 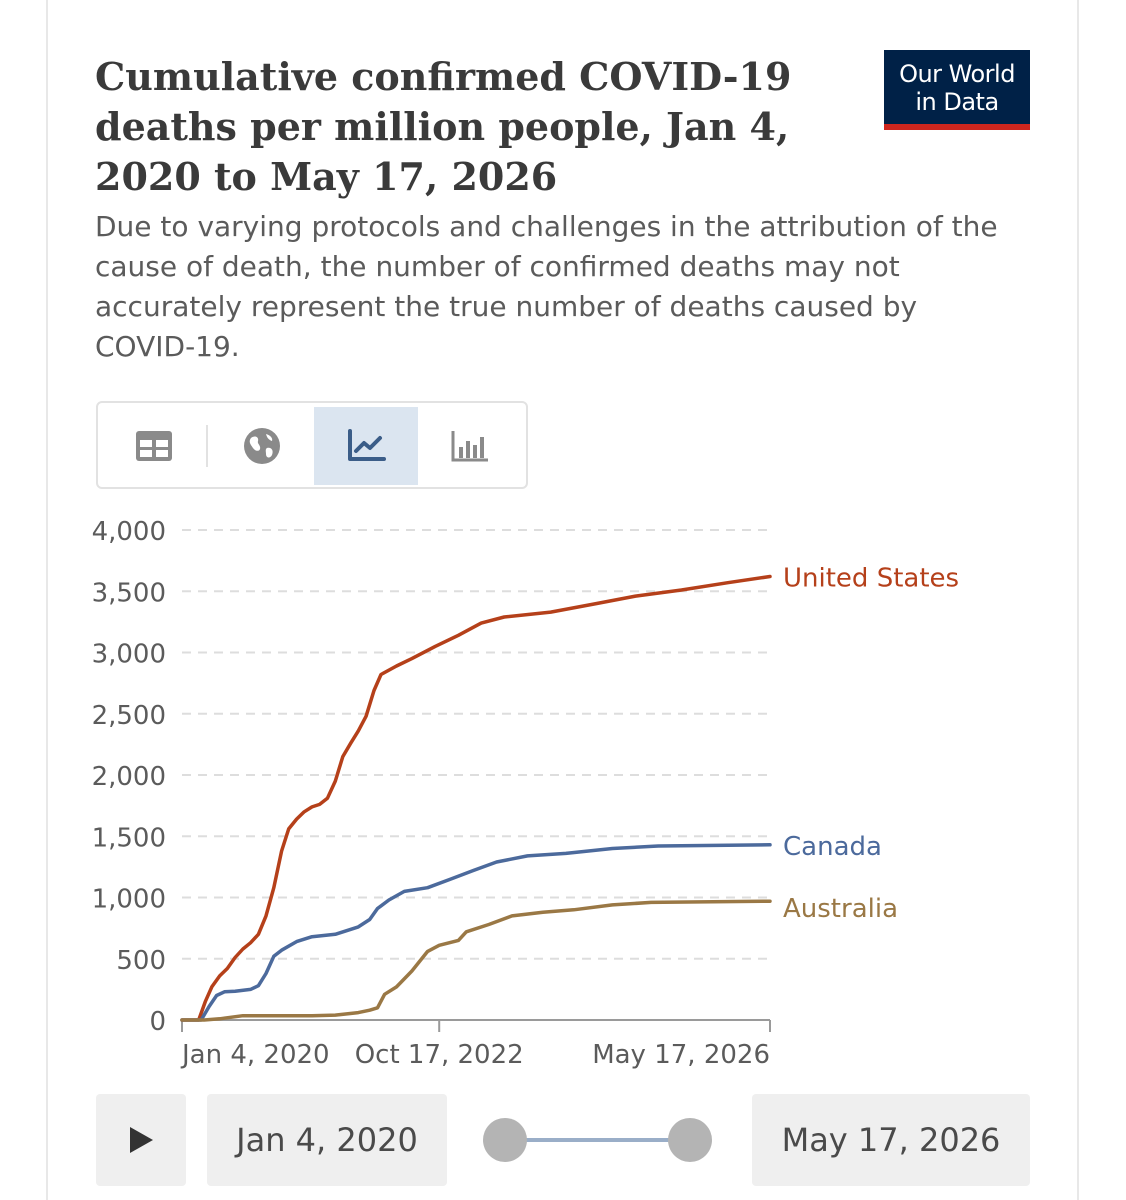 What do you see at coordinates (129, 900) in the screenshot?
I see `y-tick-label: 1,000` at bounding box center [129, 900].